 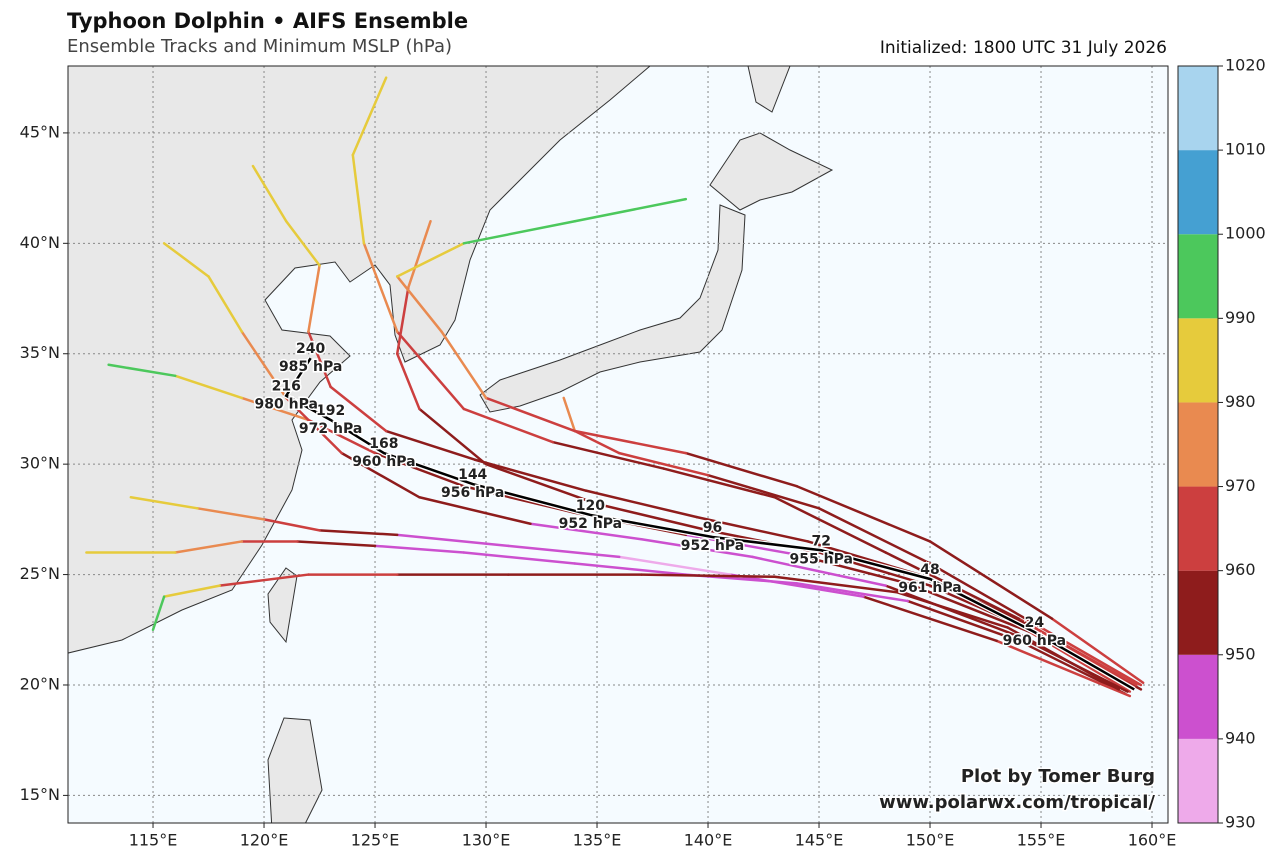 What do you see at coordinates (929, 570) in the screenshot?
I see `hour-label: 48` at bounding box center [929, 570].